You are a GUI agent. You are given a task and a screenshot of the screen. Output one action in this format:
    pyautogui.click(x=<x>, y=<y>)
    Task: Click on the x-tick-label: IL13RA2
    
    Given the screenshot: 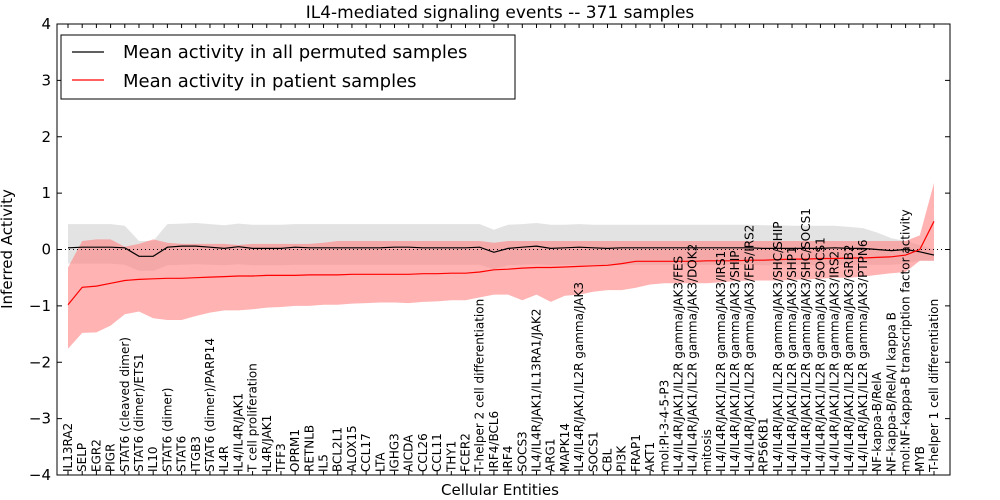 What is the action you would take?
    pyautogui.click(x=68, y=447)
    